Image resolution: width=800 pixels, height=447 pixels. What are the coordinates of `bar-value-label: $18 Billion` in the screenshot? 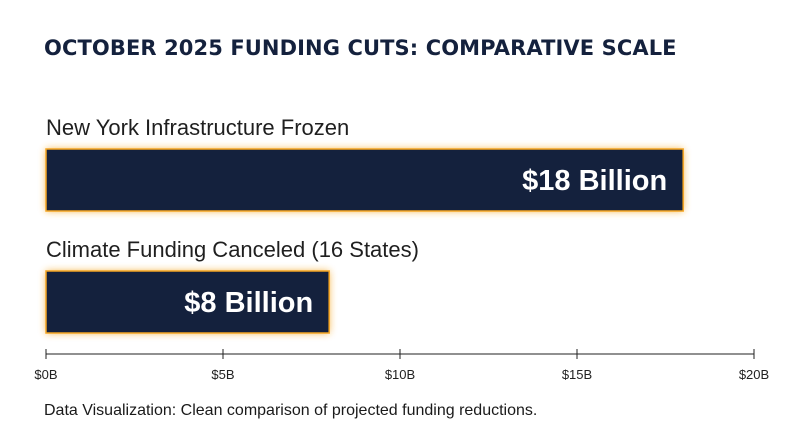 It's located at (594, 181).